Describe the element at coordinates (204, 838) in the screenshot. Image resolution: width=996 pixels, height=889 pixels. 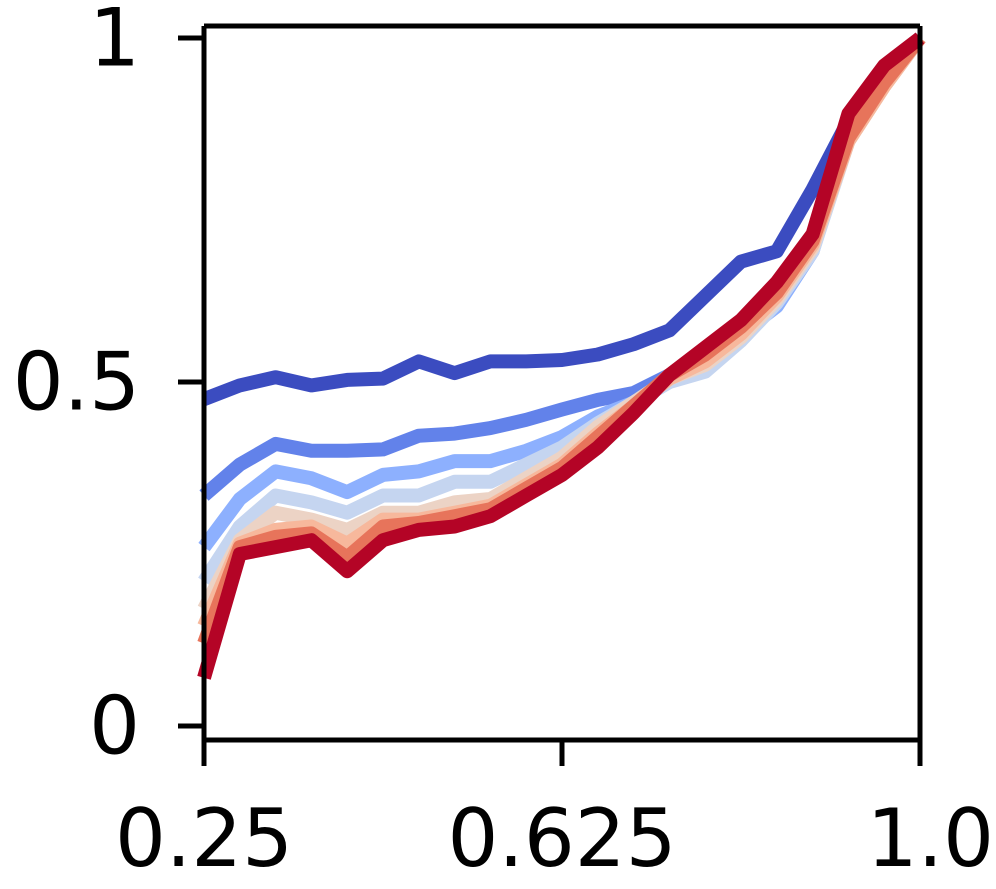
I see `x-tick-label-1: 0.25` at that location.